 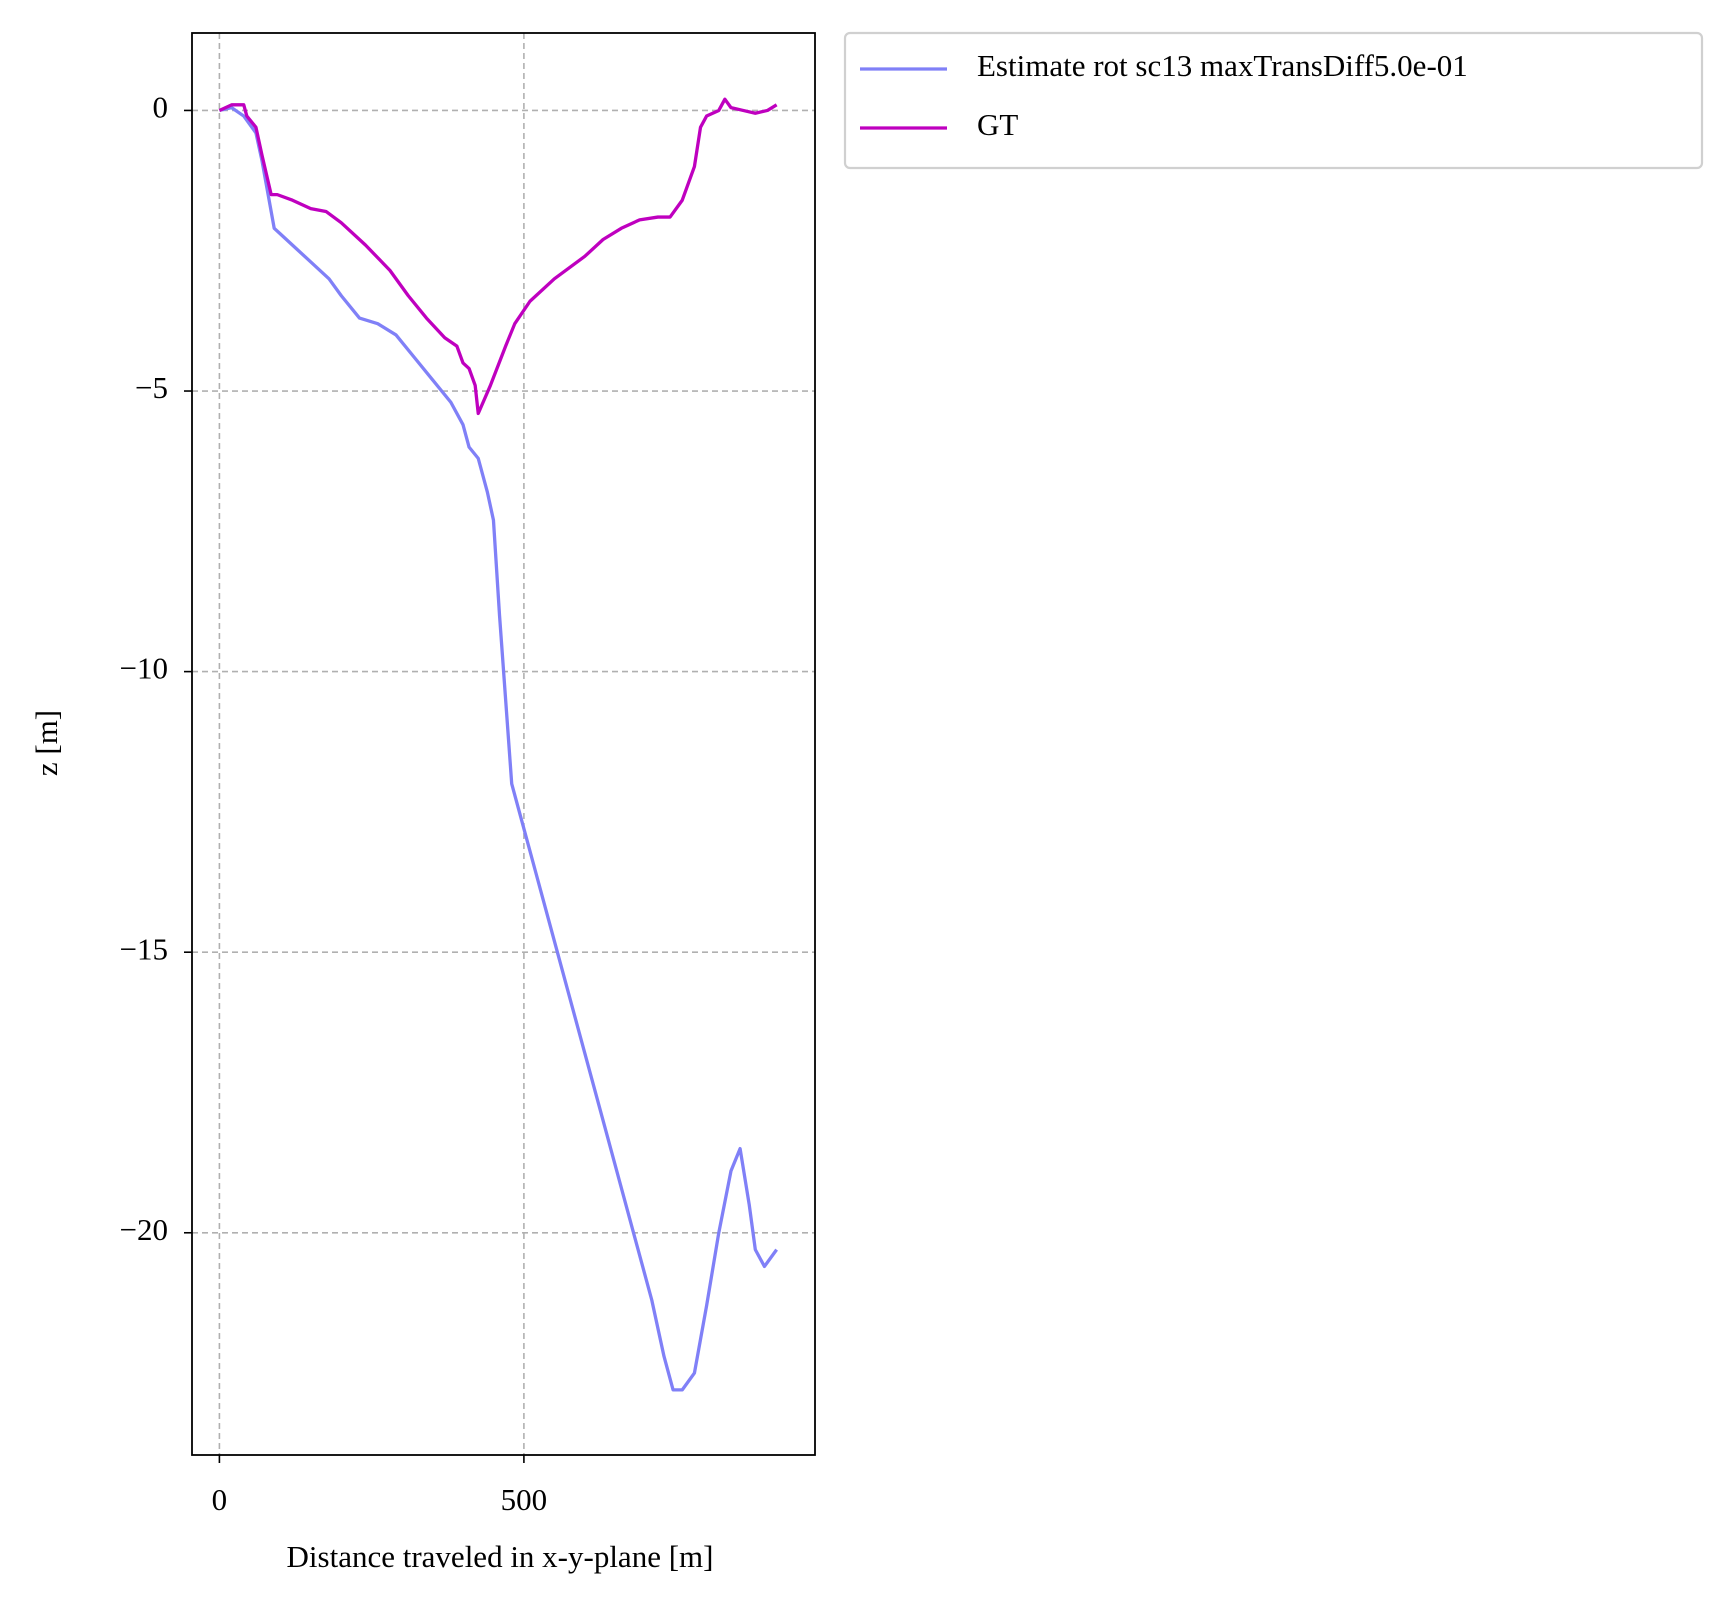 I want to click on data-line, so click(x=498, y=256).